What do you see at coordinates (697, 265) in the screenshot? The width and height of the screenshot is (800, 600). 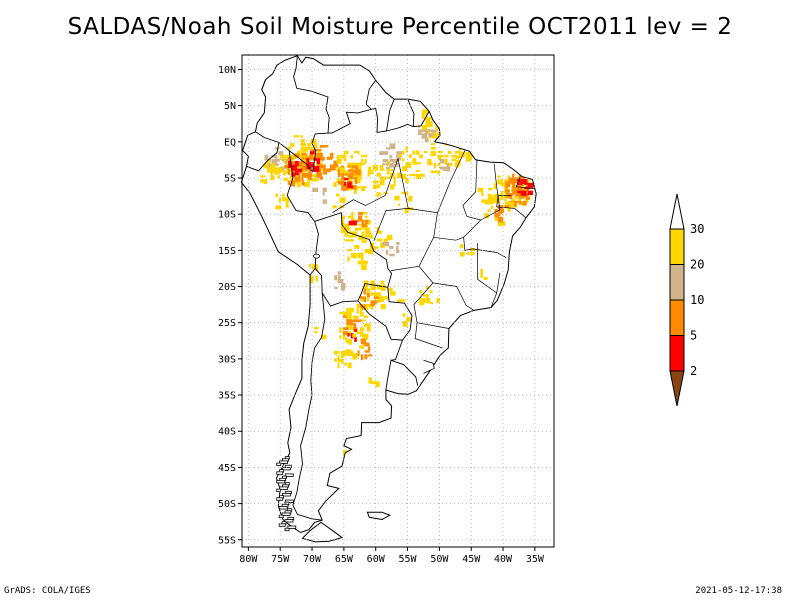 I see `colorbar-label: 20` at bounding box center [697, 265].